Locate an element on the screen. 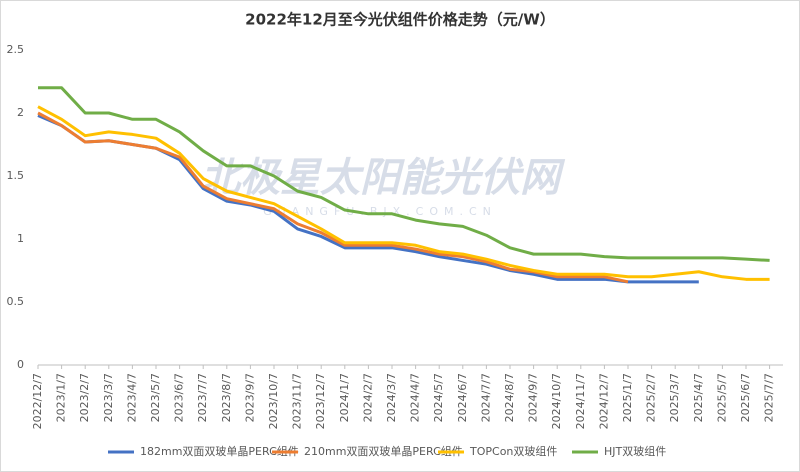 The height and width of the screenshot is (472, 800). y-tick-label: 1 is located at coordinates (20, 238).